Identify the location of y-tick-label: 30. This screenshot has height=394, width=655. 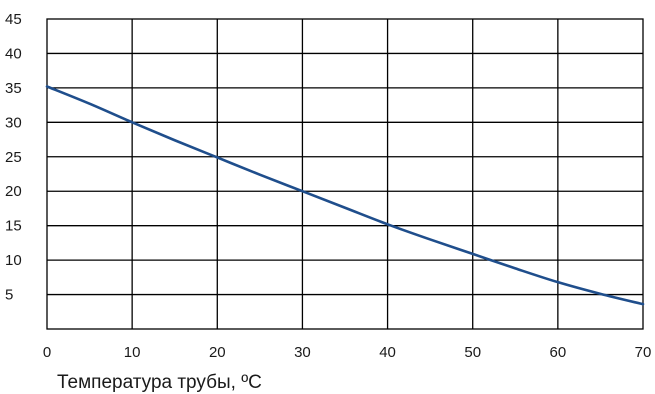
(13, 122).